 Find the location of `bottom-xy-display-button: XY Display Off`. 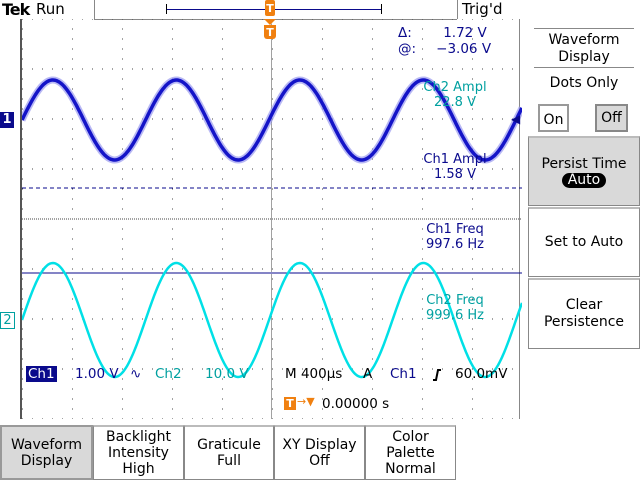

bottom-xy-display-button: XY Display Off is located at coordinates (319, 452).